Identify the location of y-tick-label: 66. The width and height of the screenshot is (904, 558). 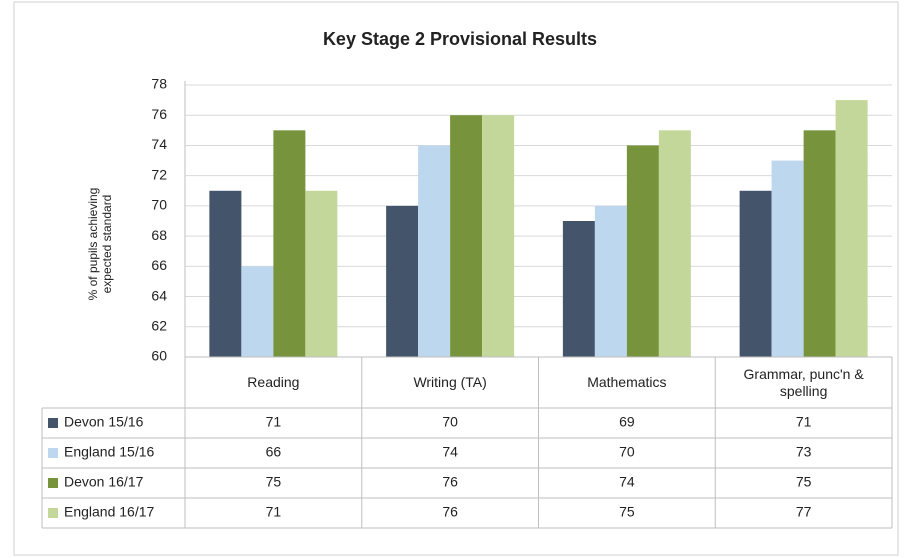
(159, 265).